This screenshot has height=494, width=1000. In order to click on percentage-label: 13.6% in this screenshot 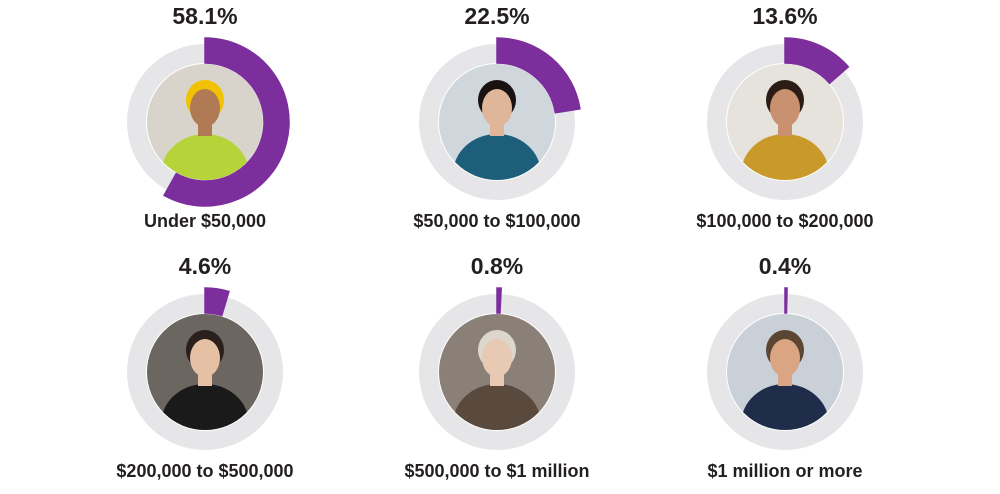, I will do `click(784, 16)`.